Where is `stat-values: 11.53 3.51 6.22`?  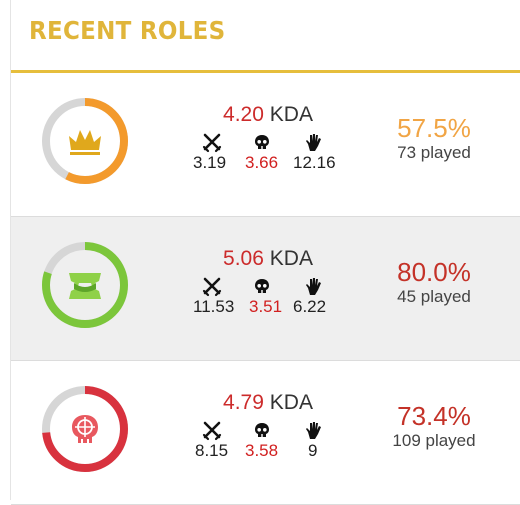
stat-values: 11.53 3.51 6.22 is located at coordinates (268, 308).